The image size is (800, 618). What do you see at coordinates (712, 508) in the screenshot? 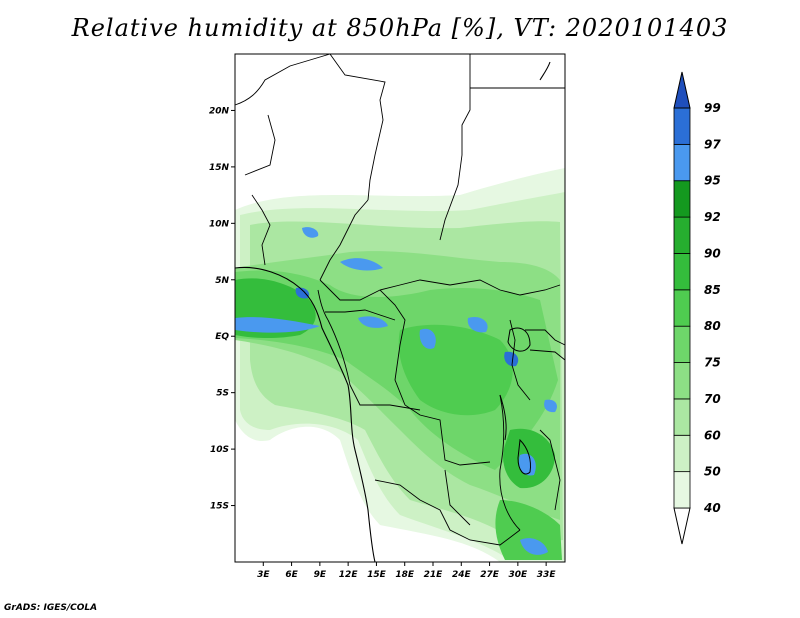
I see `colorbar-label: 40` at bounding box center [712, 508].